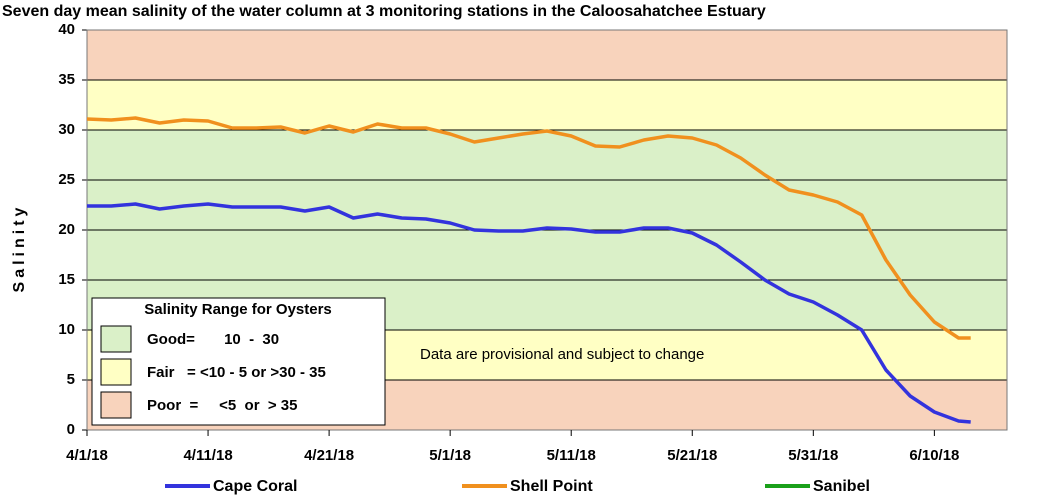 This screenshot has height=500, width=1037. What do you see at coordinates (329, 455) in the screenshot?
I see `x-tick-label: 4/21/18` at bounding box center [329, 455].